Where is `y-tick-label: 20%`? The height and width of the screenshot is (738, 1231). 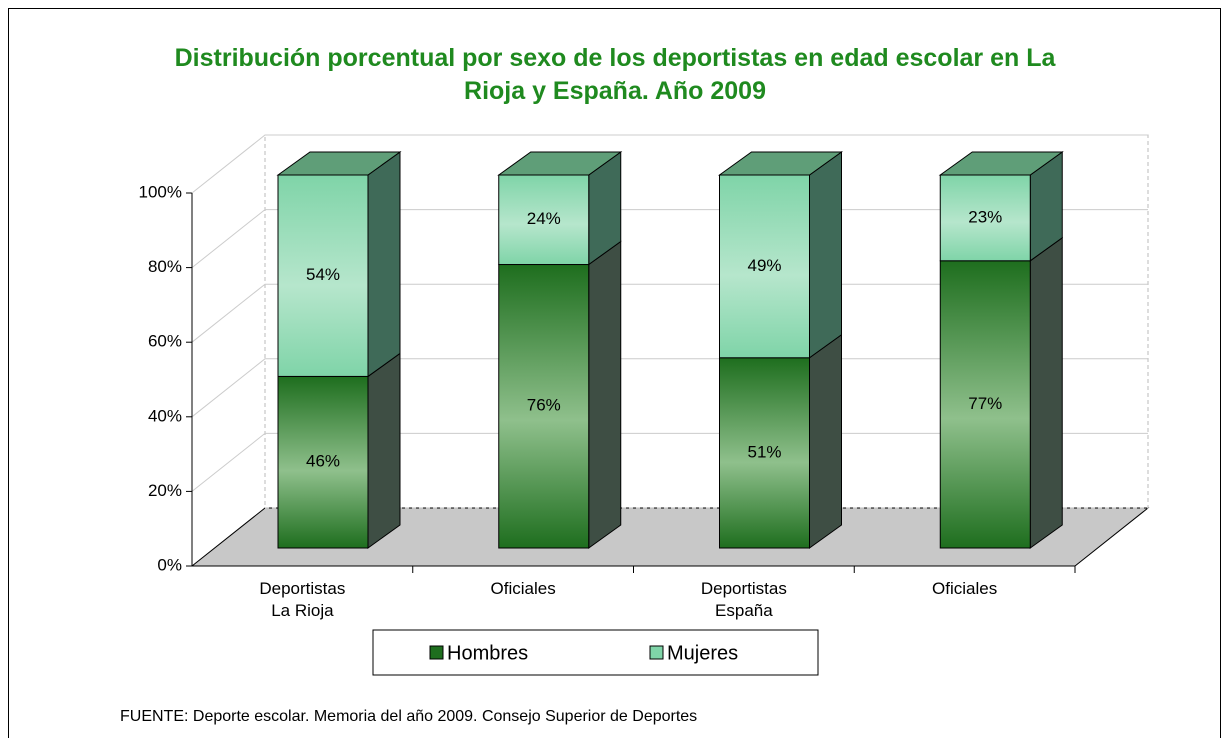
y-tick-label: 20% is located at coordinates (165, 490).